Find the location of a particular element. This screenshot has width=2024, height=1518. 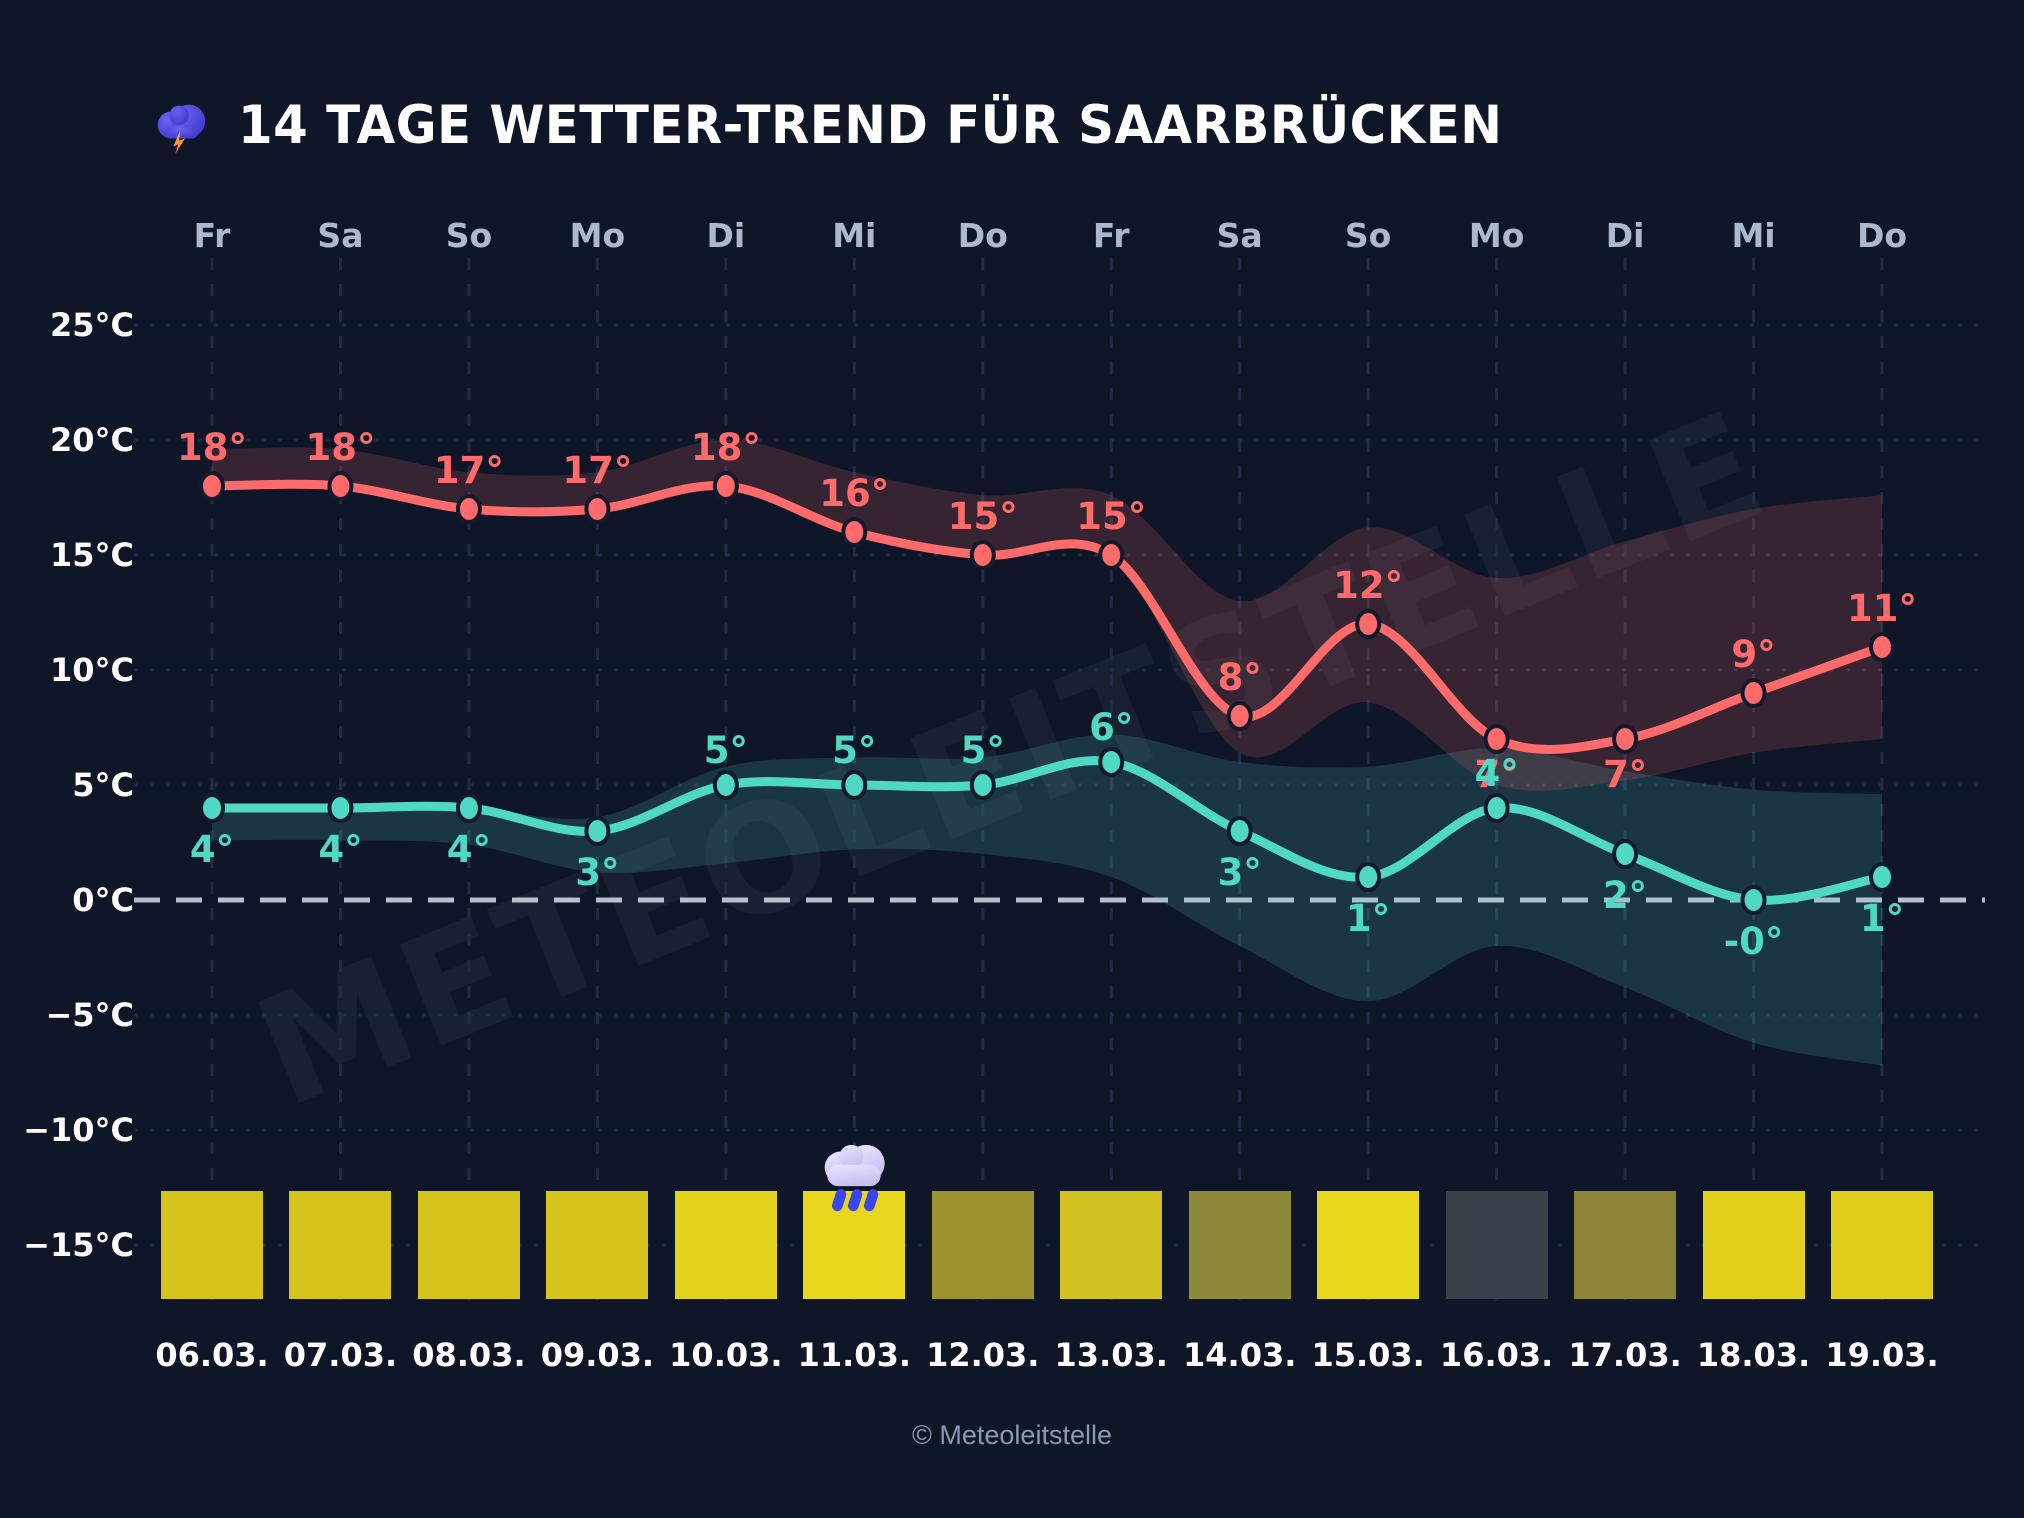

y-axis-tick-label: 25°C is located at coordinates (91, 325).